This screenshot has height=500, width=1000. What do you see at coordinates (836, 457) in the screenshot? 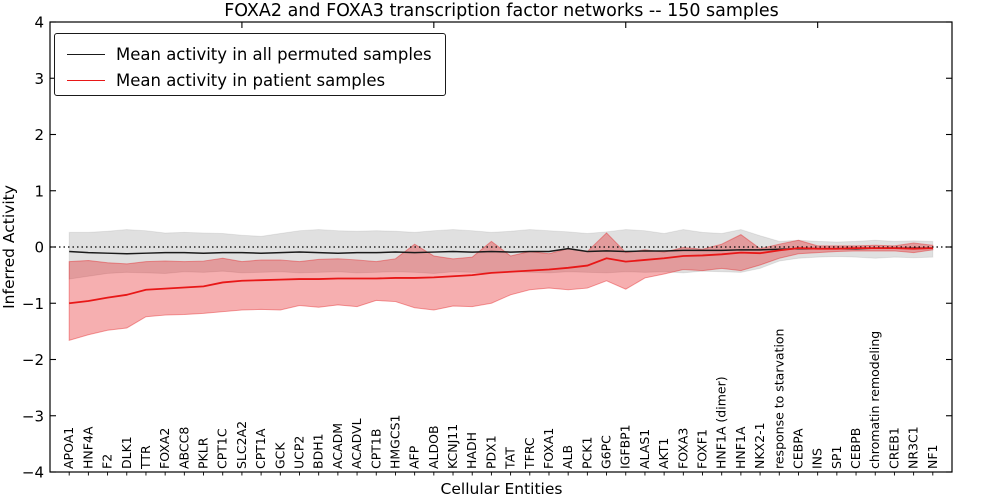
I see `x-tick-label: SP1` at bounding box center [836, 457].